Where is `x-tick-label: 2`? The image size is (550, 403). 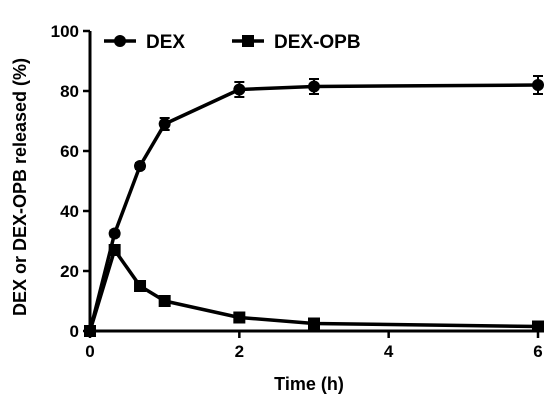
x-tick-label: 2 is located at coordinates (239, 351).